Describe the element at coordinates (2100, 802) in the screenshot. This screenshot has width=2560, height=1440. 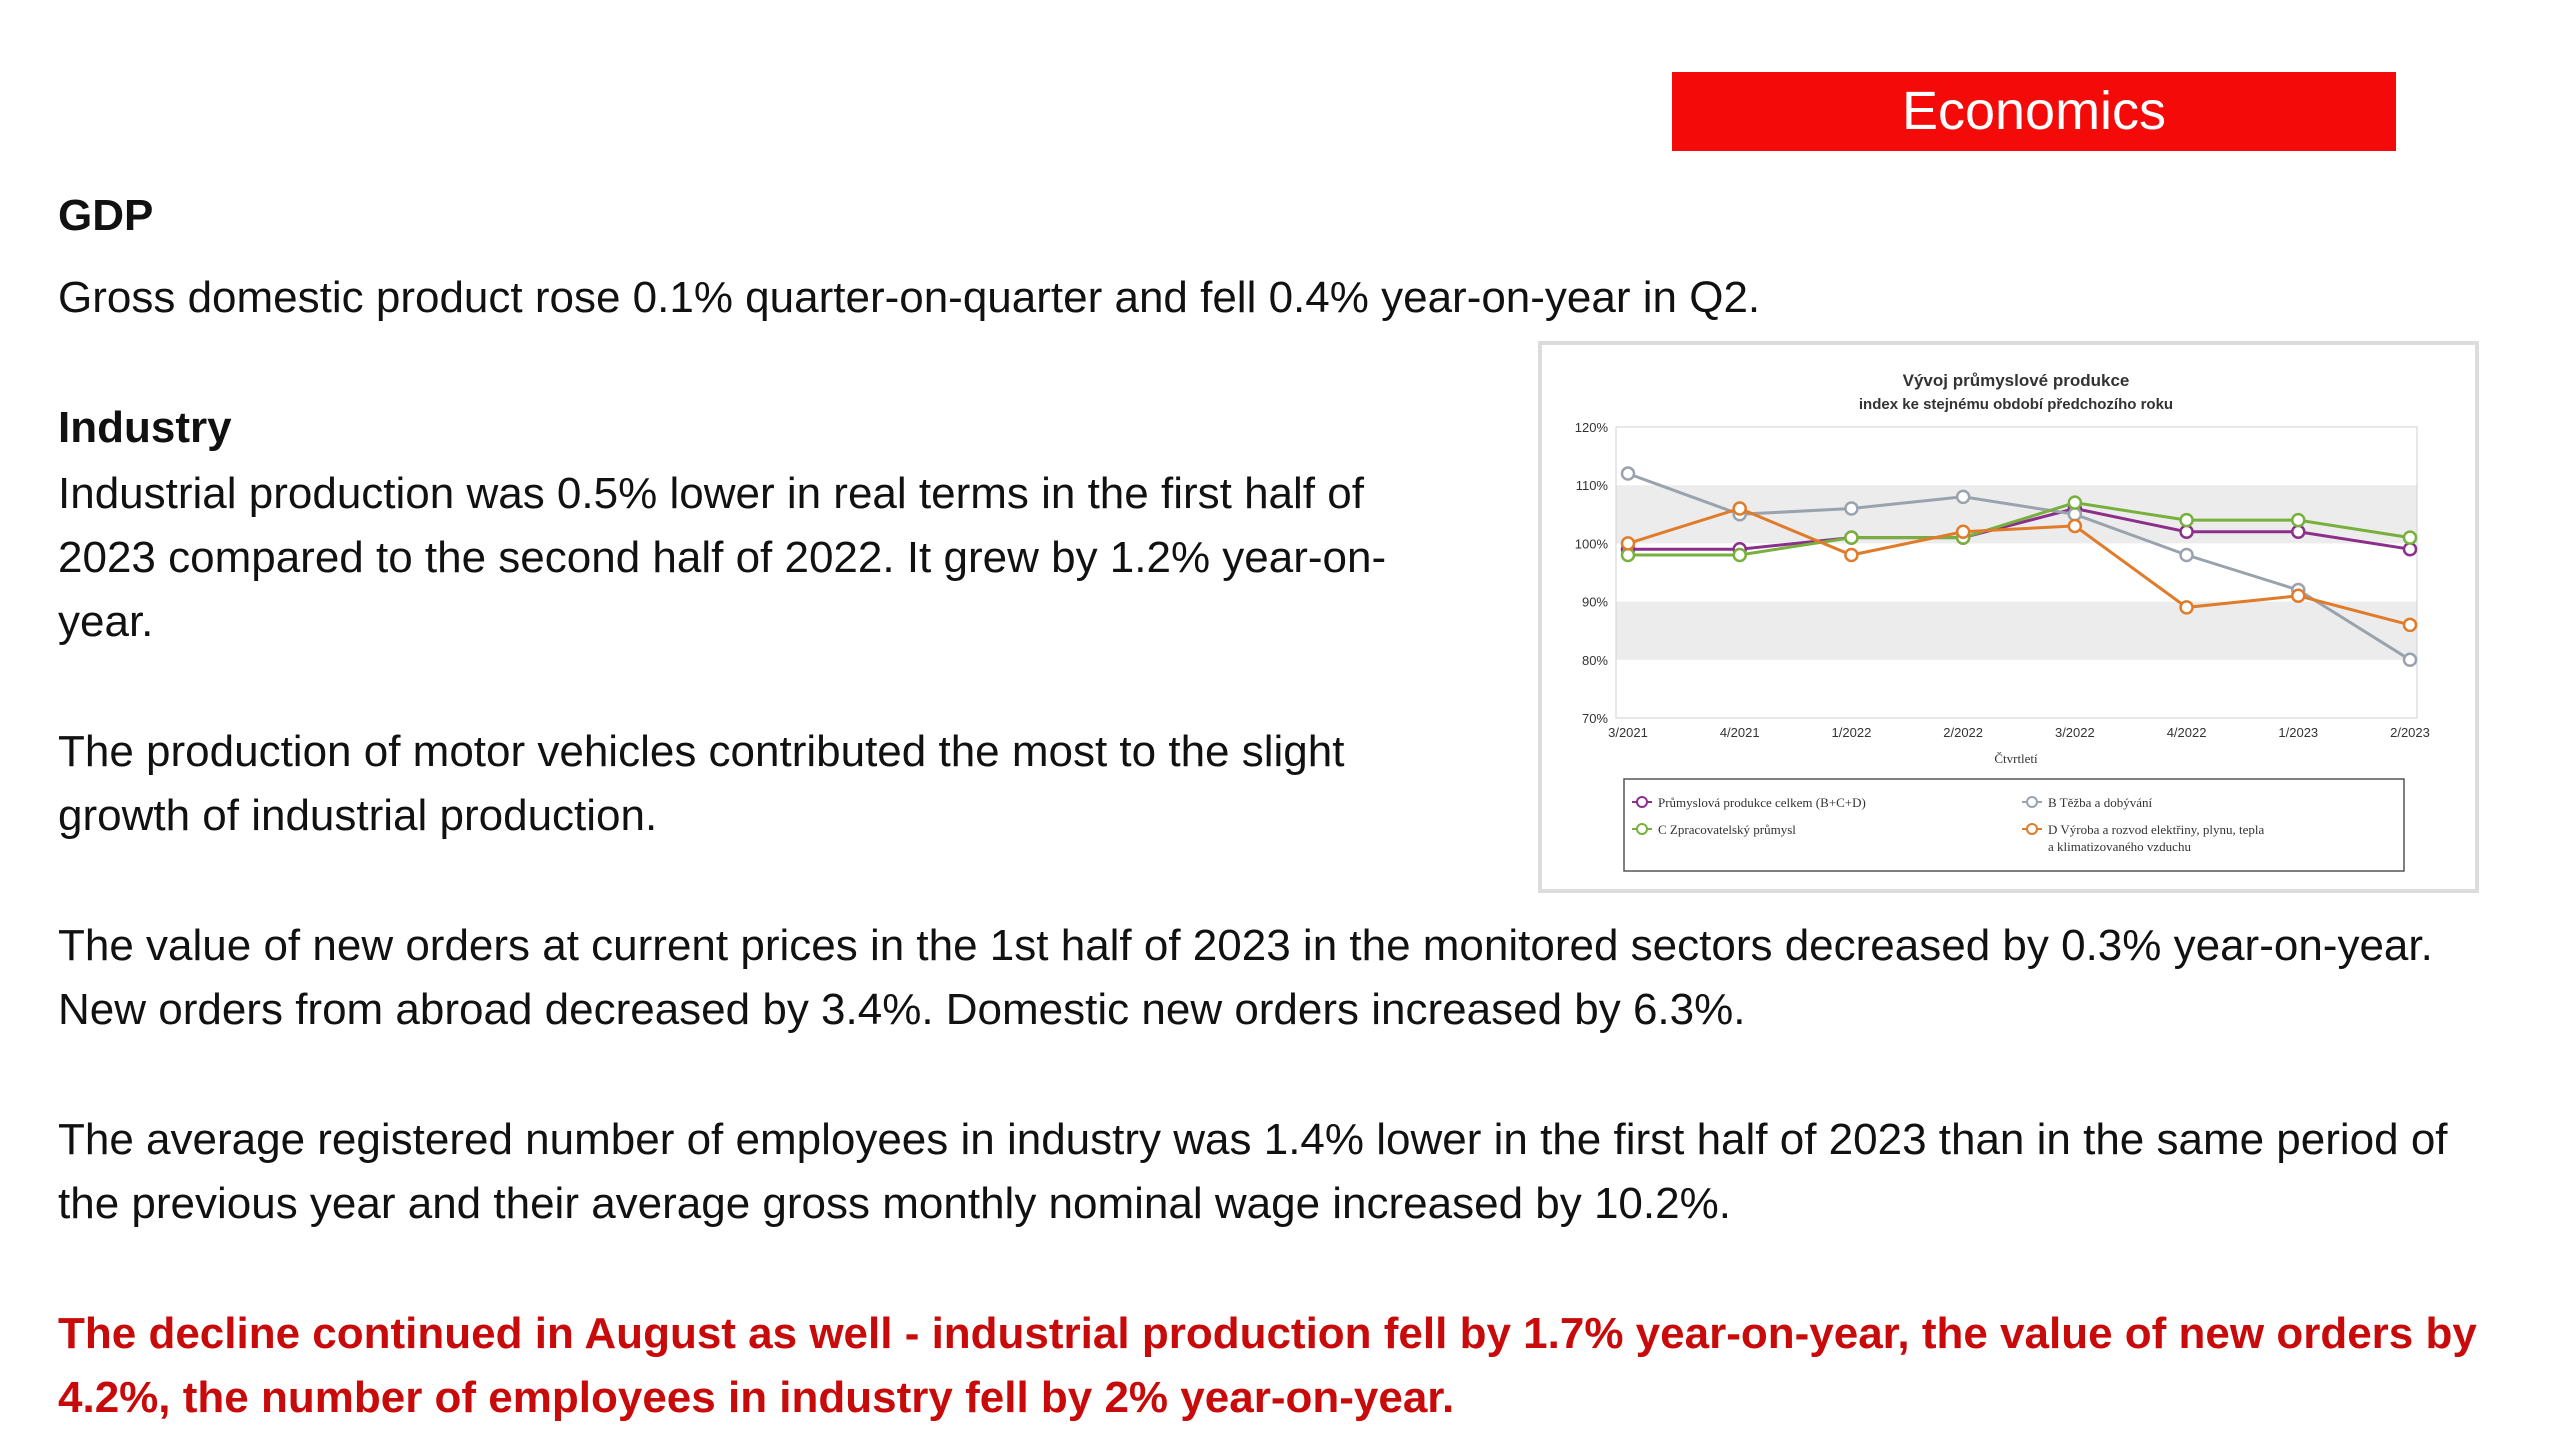
I see `chart-legend-label: B Těžba a dobývání` at that location.